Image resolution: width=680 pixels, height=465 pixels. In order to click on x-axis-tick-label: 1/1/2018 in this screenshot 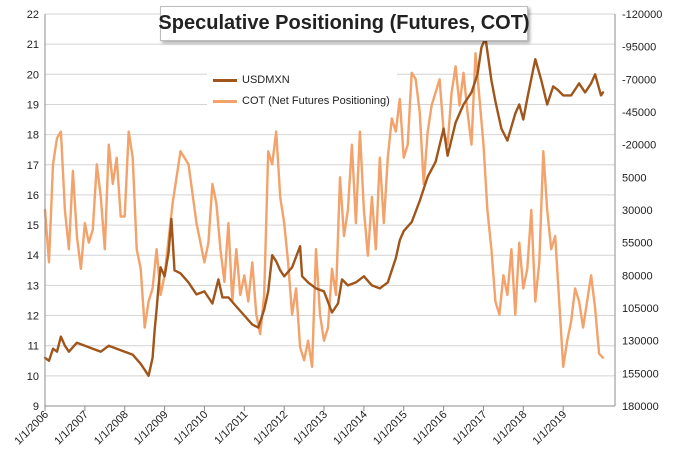, I will do `click(510, 428)`.